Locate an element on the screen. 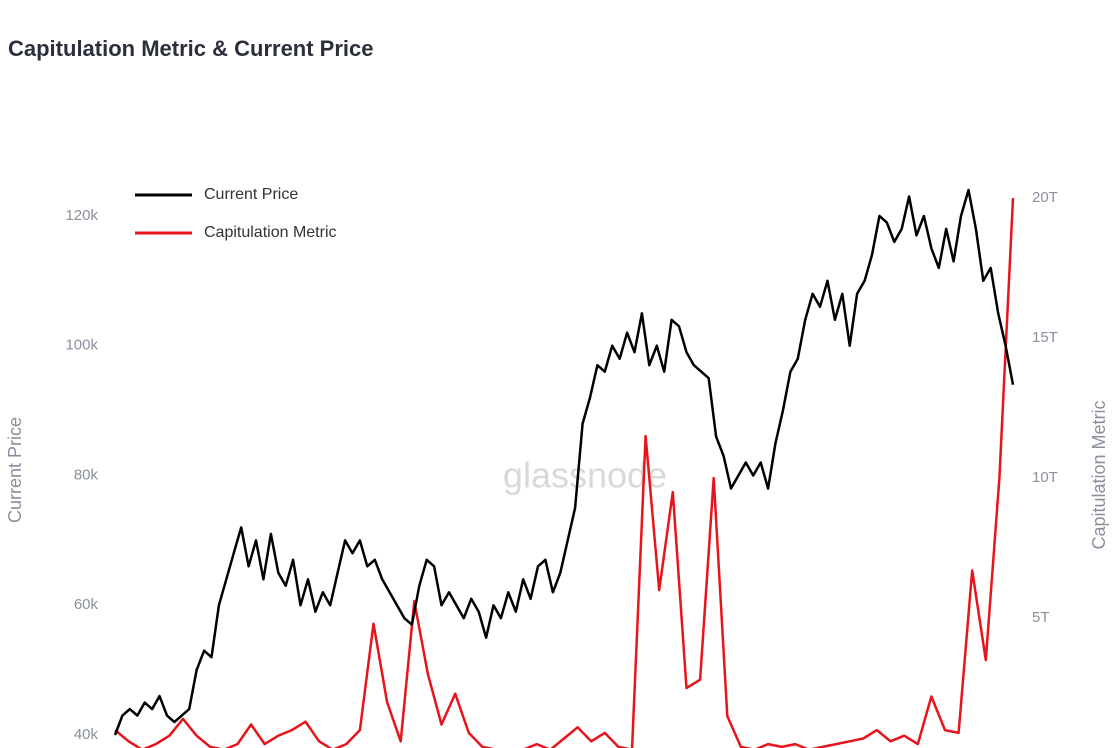 Image resolution: width=1116 pixels, height=748 pixels. y2-tick-label: 5T is located at coordinates (1041, 617).